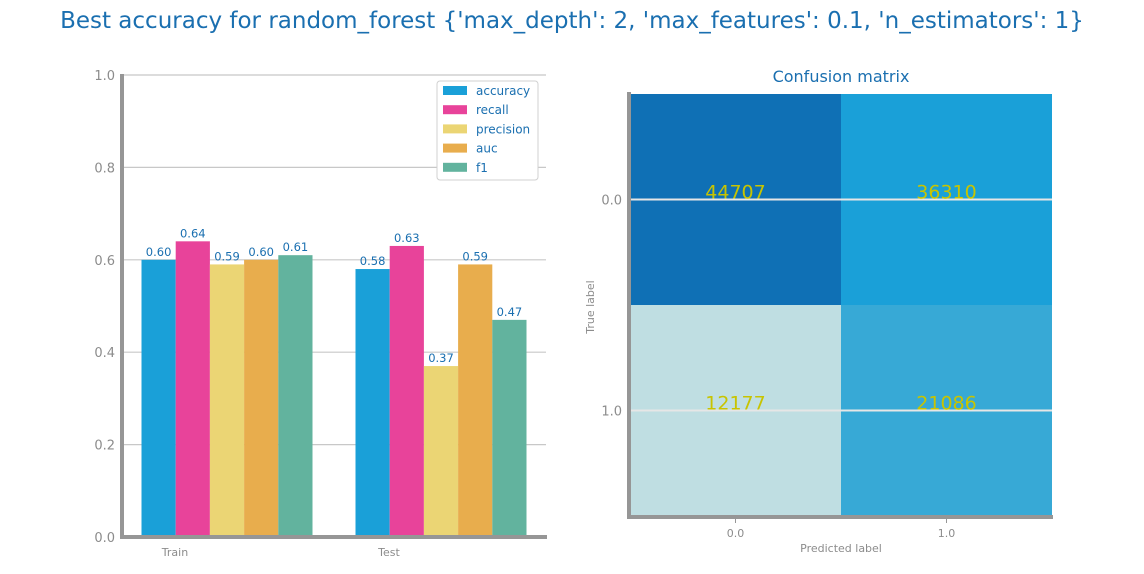 The image size is (1144, 574). Describe the element at coordinates (735, 404) in the screenshot. I see `matrix-cell-value: 12177` at that location.